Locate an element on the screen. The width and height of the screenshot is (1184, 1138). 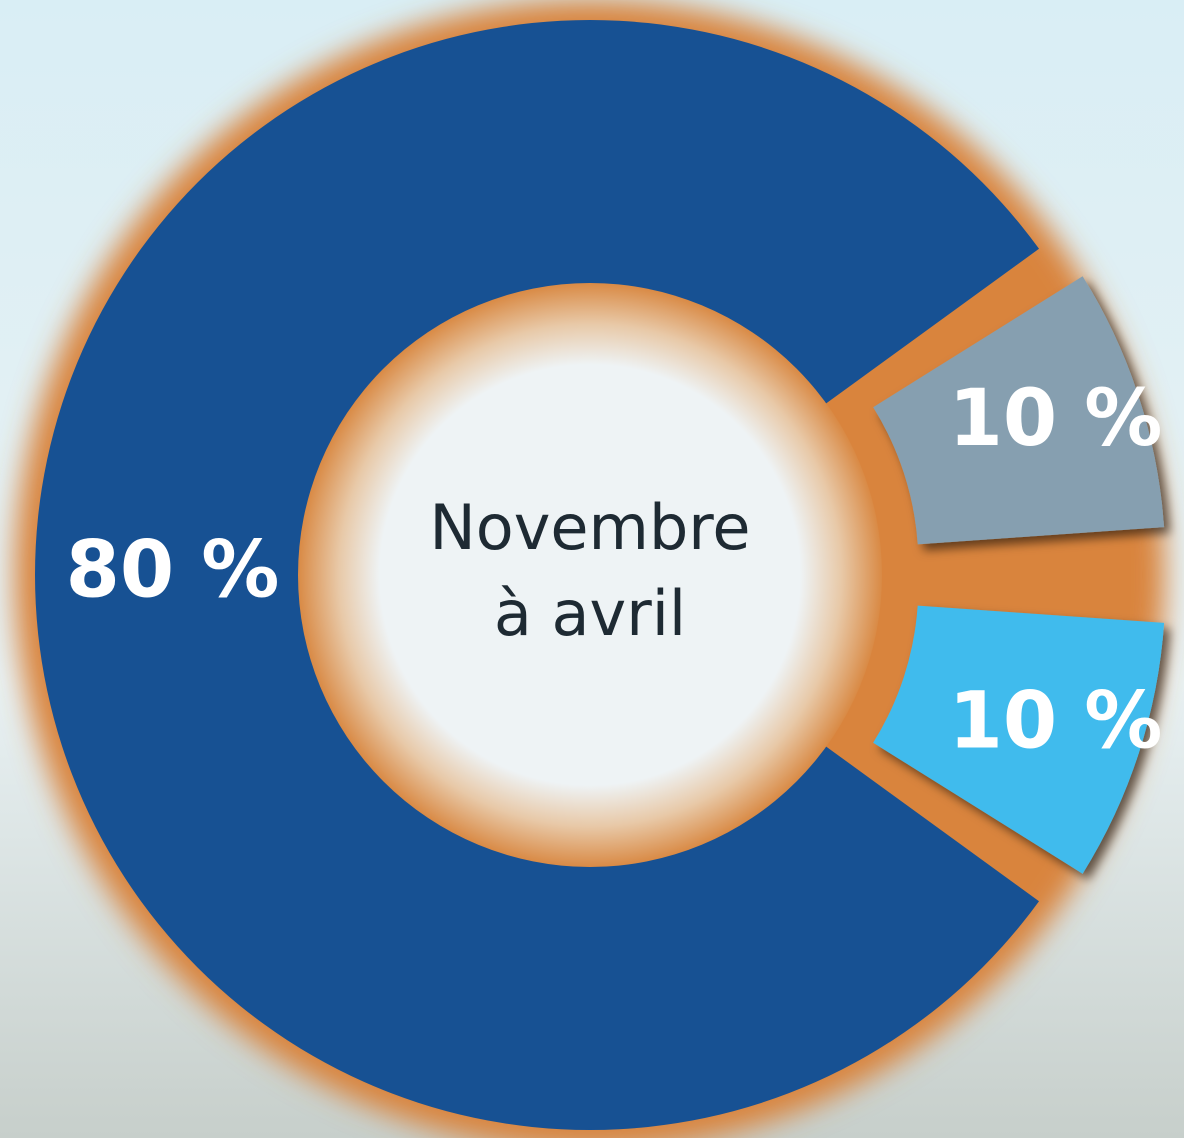
center-label: à avril is located at coordinates (590, 613).